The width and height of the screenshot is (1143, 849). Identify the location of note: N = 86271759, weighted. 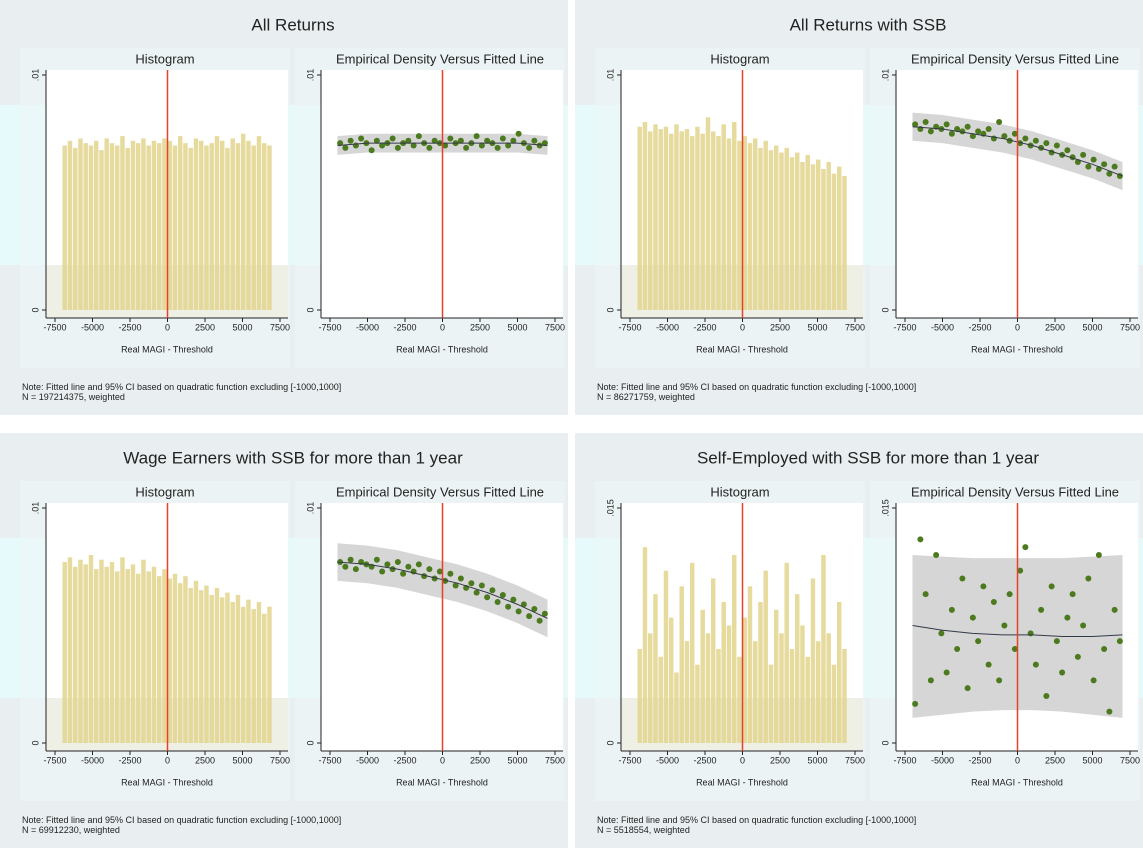
(646, 397).